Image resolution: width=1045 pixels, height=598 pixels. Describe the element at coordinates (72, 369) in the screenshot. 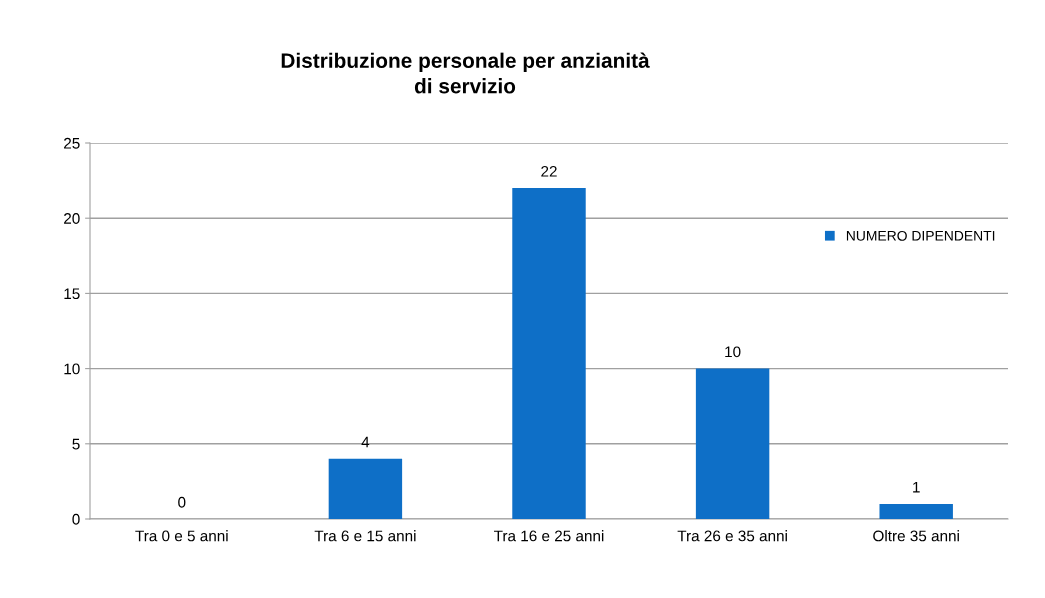

I see `y-tick-label: 10` at that location.